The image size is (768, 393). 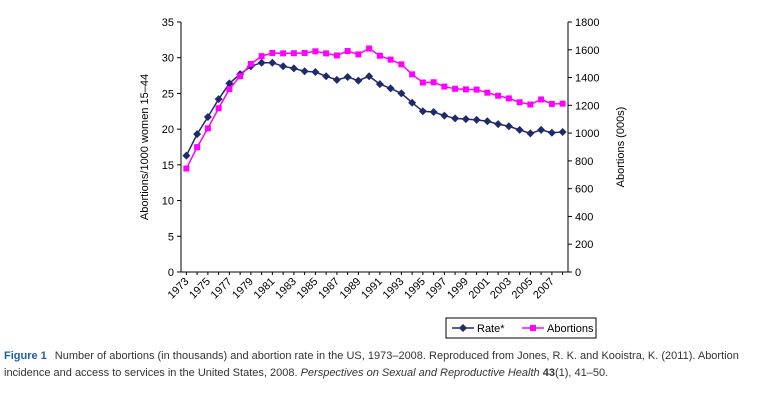 I want to click on x-tick-label: 1973, so click(x=179, y=289).